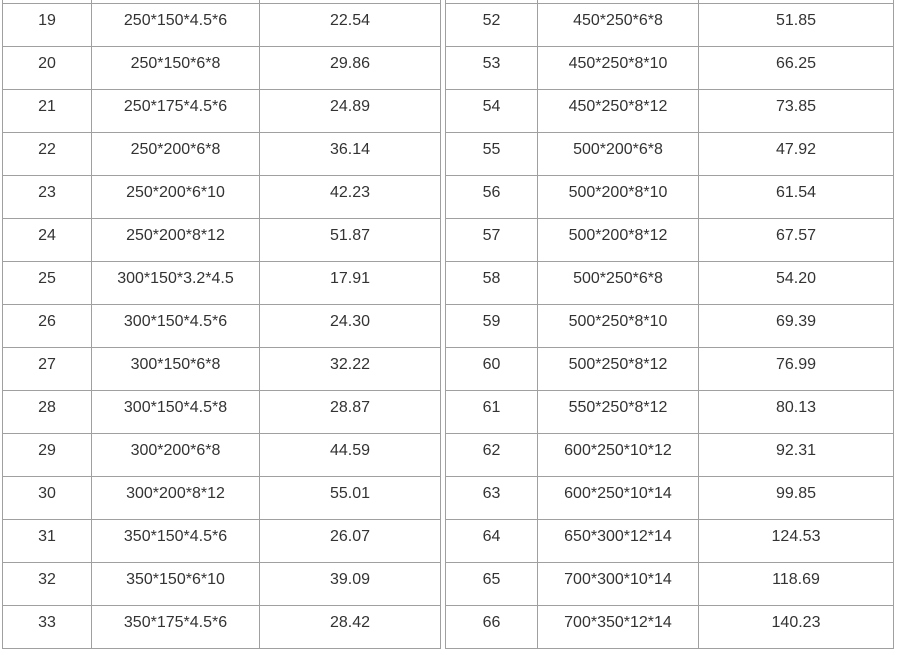 Image resolution: width=900 pixels, height=655 pixels. What do you see at coordinates (175, 25) in the screenshot?
I see `cell-spec: 250*150*4.5*6` at bounding box center [175, 25].